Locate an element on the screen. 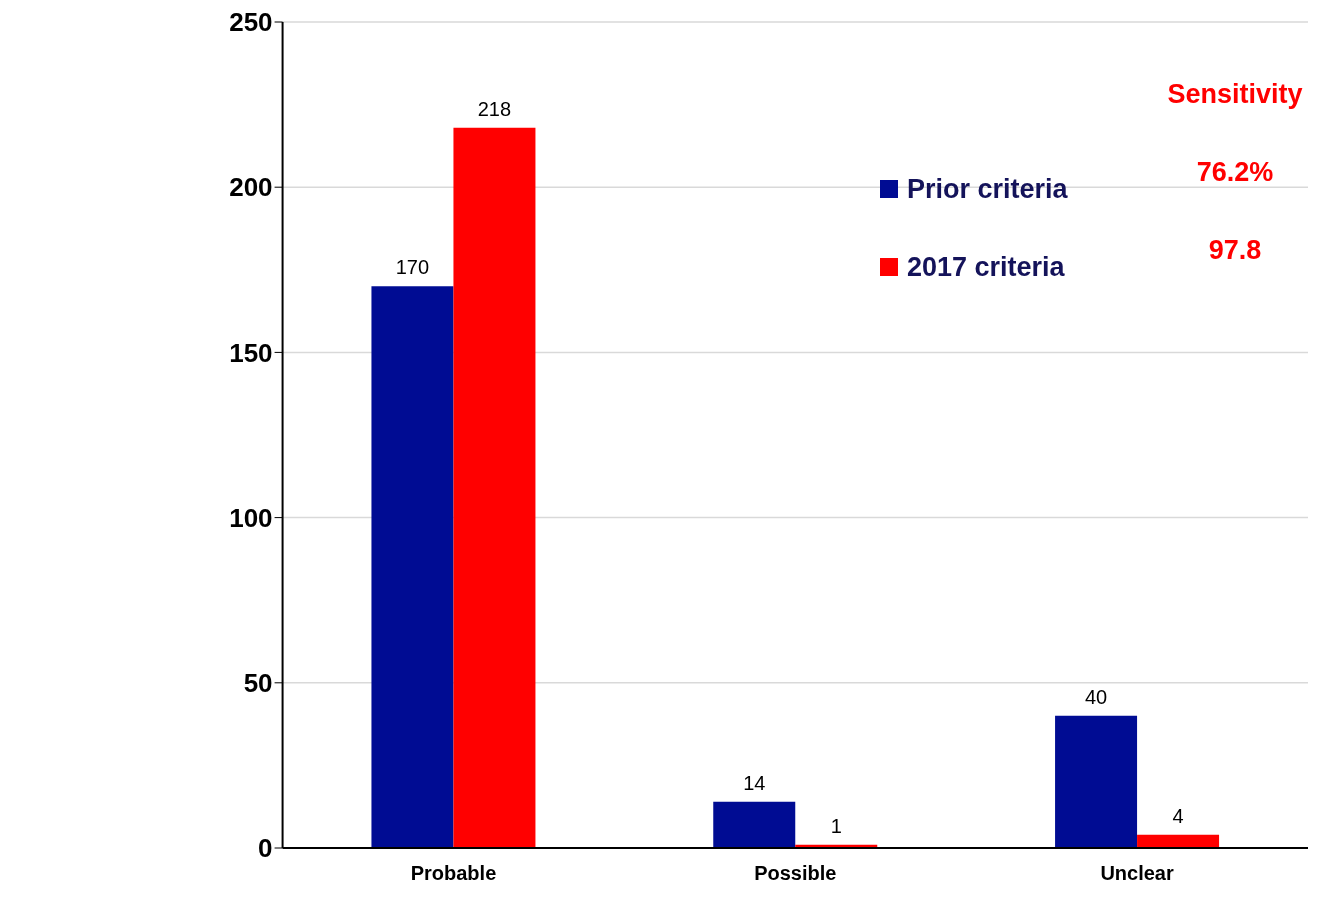  x-tick-label: Unclear is located at coordinates (1137, 873).